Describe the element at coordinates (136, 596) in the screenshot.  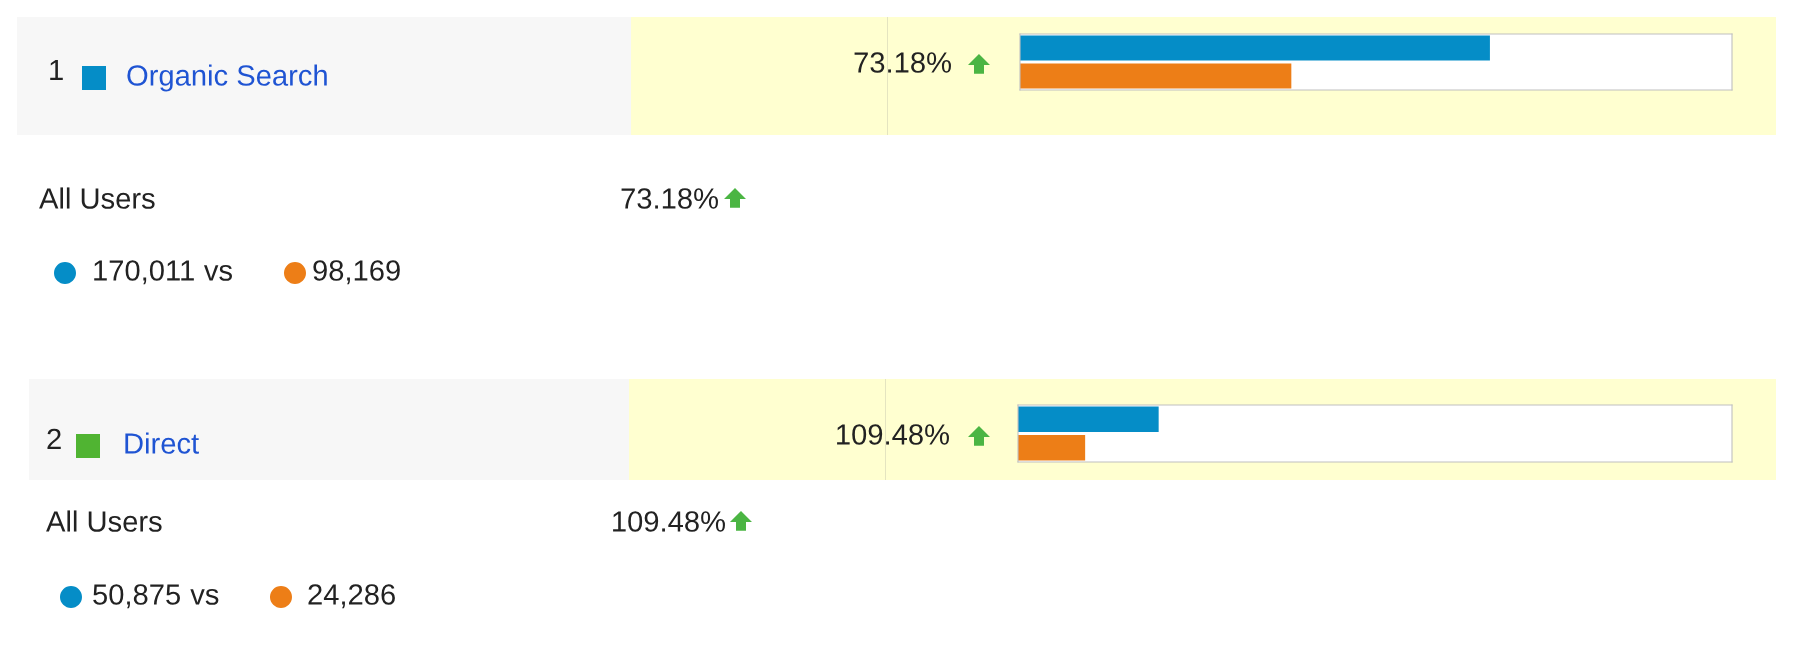
I see `text: 50,875` at that location.